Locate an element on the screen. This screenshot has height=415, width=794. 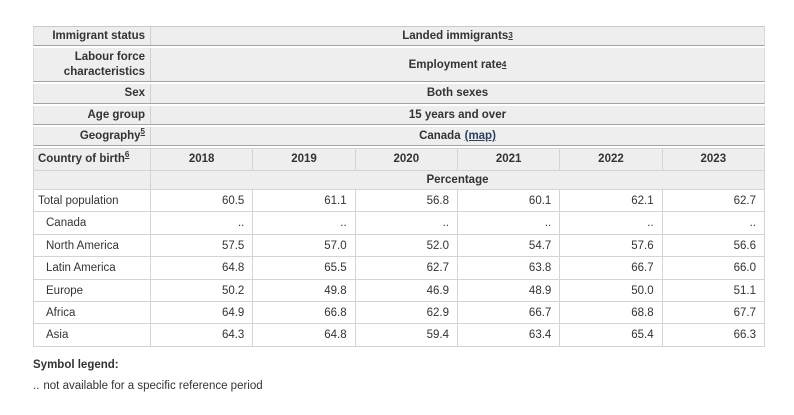
column-header-year: 2022 is located at coordinates (611, 159).